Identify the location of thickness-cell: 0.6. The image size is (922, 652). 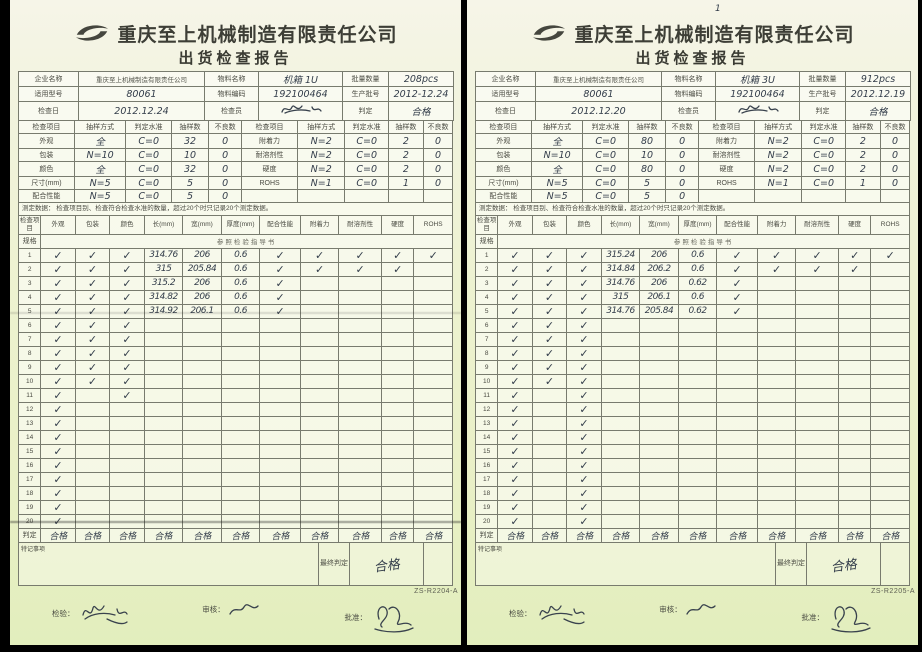
(240, 255).